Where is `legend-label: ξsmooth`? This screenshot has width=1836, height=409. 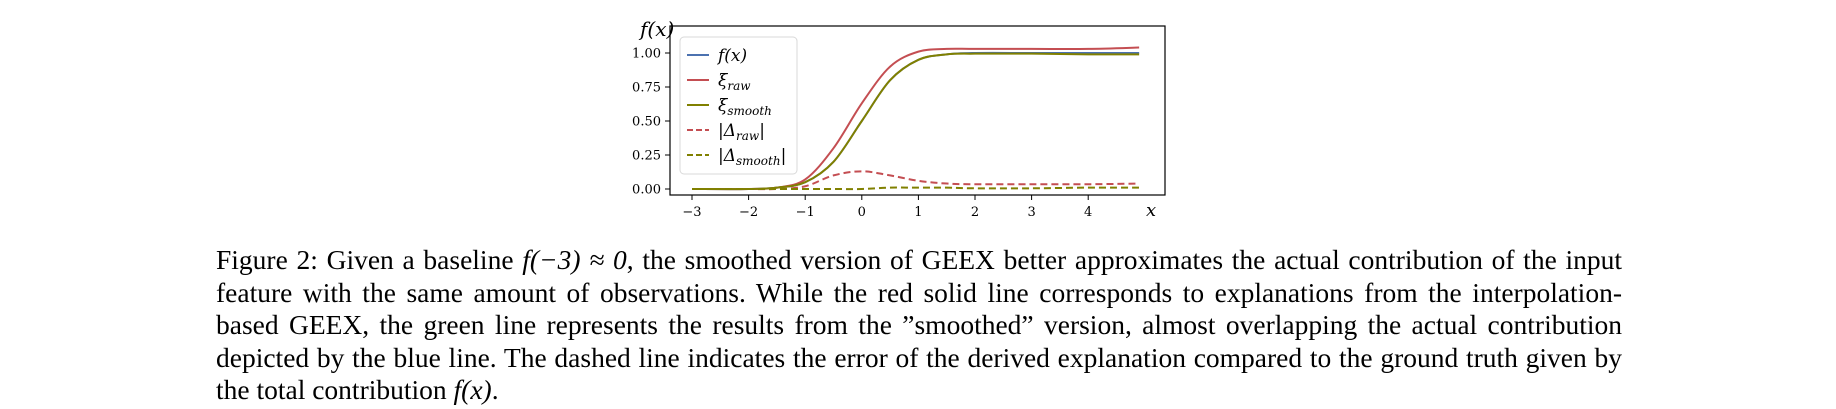
legend-label: ξsmooth is located at coordinates (745, 107).